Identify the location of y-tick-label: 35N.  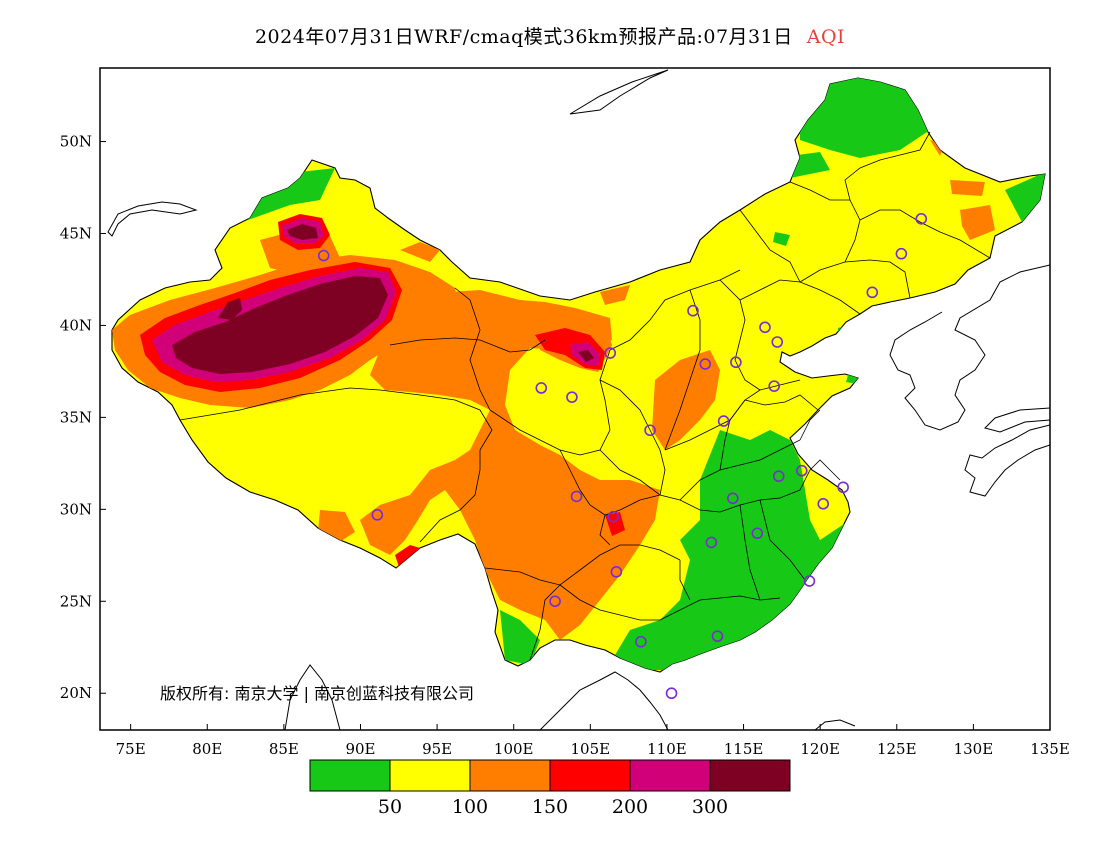
(76, 417).